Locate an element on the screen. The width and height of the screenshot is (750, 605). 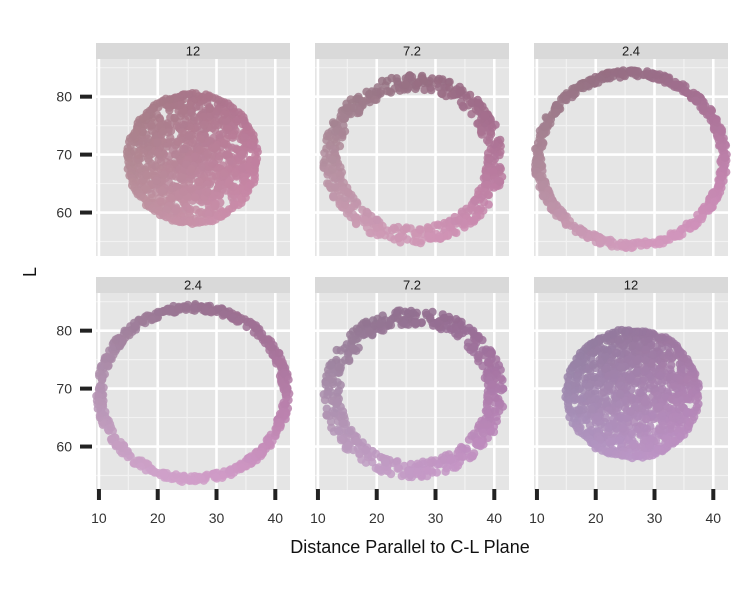
facet-strip is located at coordinates (193, 51).